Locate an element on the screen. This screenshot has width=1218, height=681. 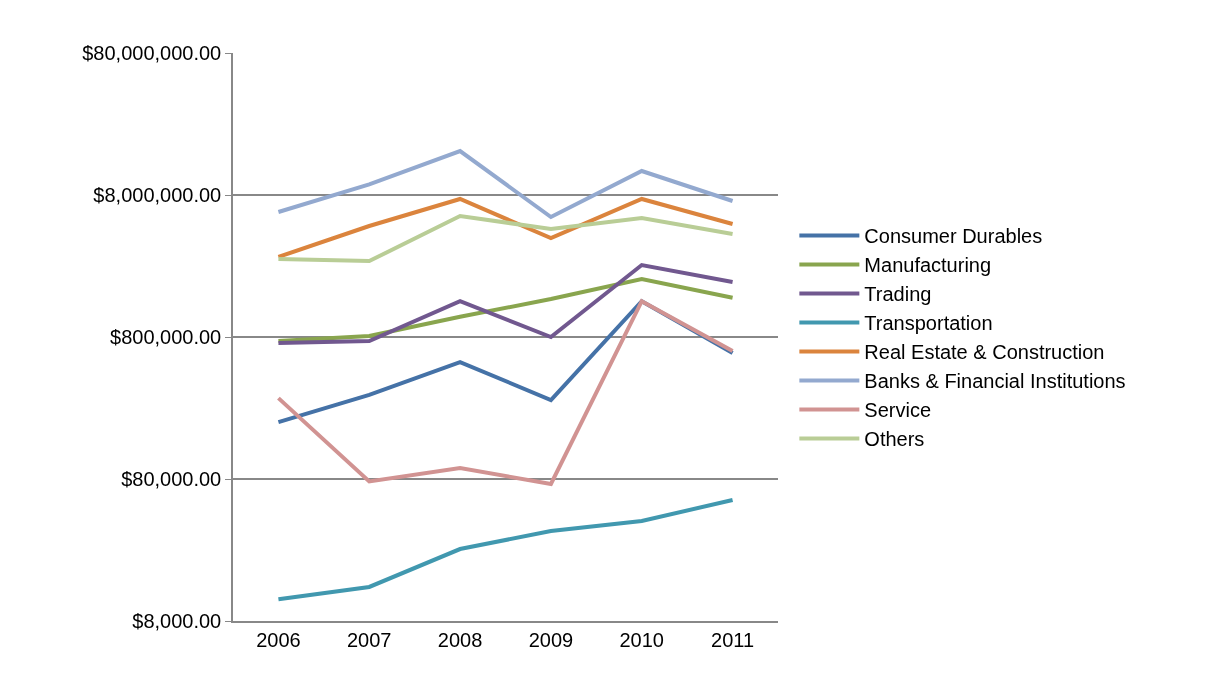
x-tick-label: 2006 is located at coordinates (278, 639).